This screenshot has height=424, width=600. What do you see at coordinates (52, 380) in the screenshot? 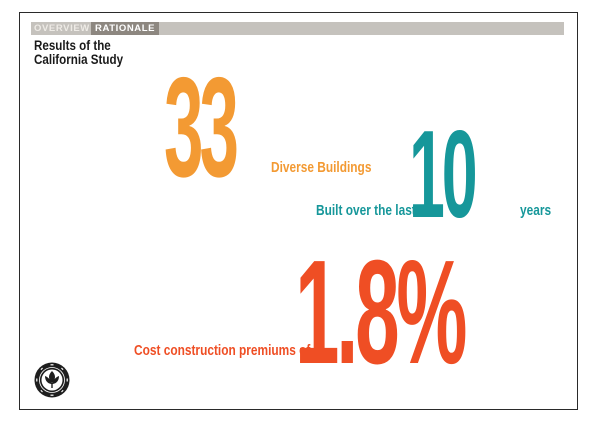
I see `usgbc-seal-icon` at bounding box center [52, 380].